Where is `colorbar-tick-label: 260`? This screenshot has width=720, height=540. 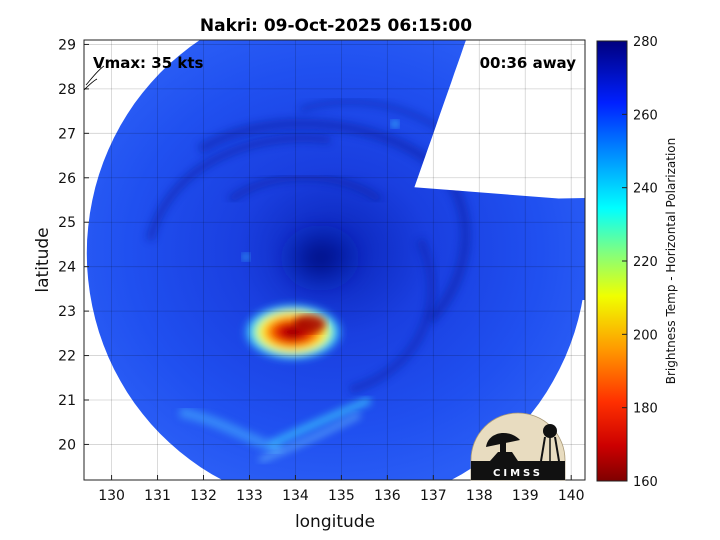
colorbar-tick-label: 260 is located at coordinates (645, 115).